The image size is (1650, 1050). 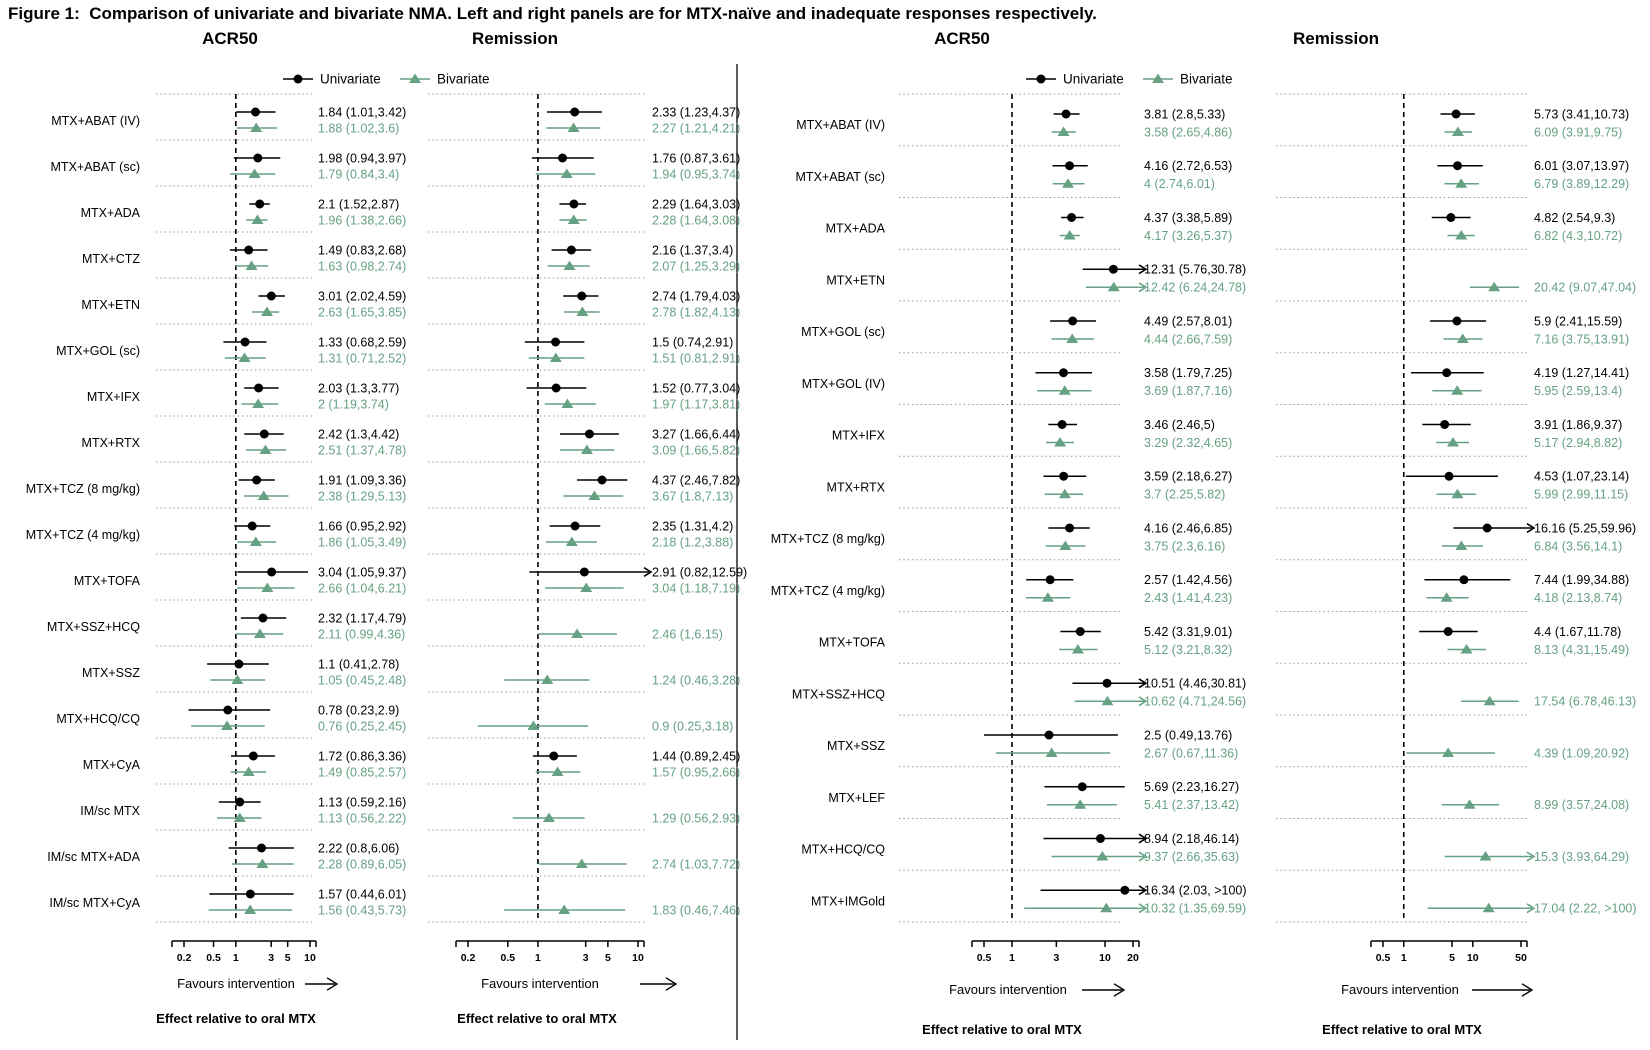 I want to click on treatment-label: MTX+IMGold, so click(x=848, y=901).